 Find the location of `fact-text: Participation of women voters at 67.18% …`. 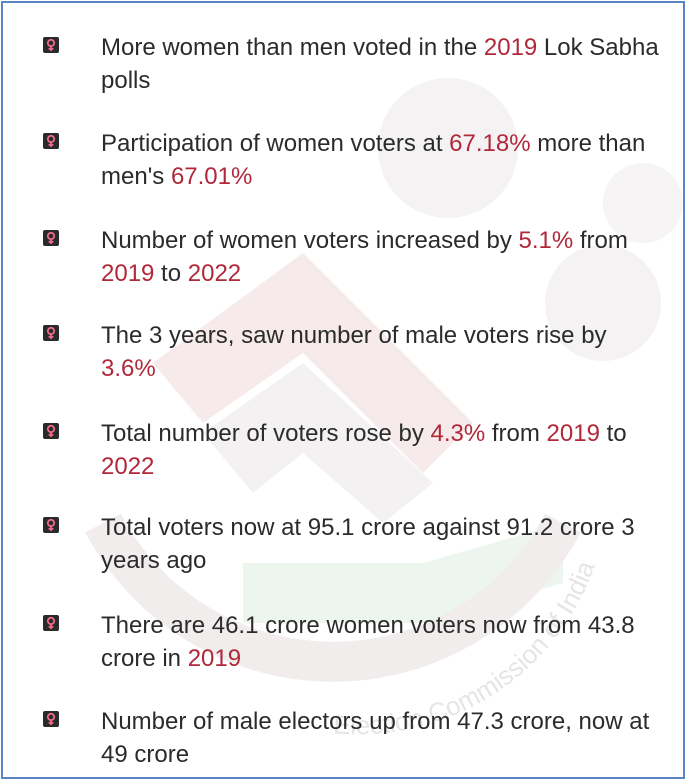

fact-text: Participation of women voters at 67.18% … is located at coordinates (381, 160).